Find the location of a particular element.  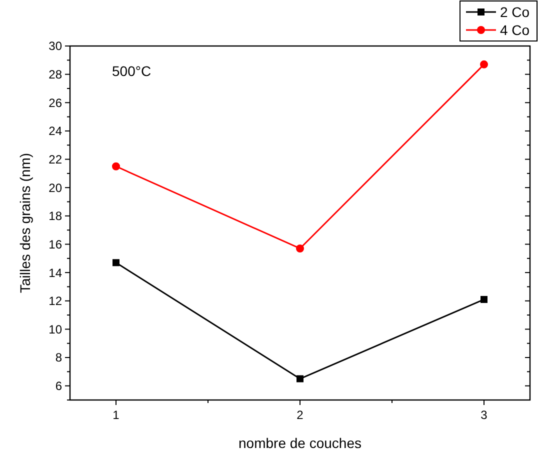

x-tick-label: 1 is located at coordinates (116, 415).